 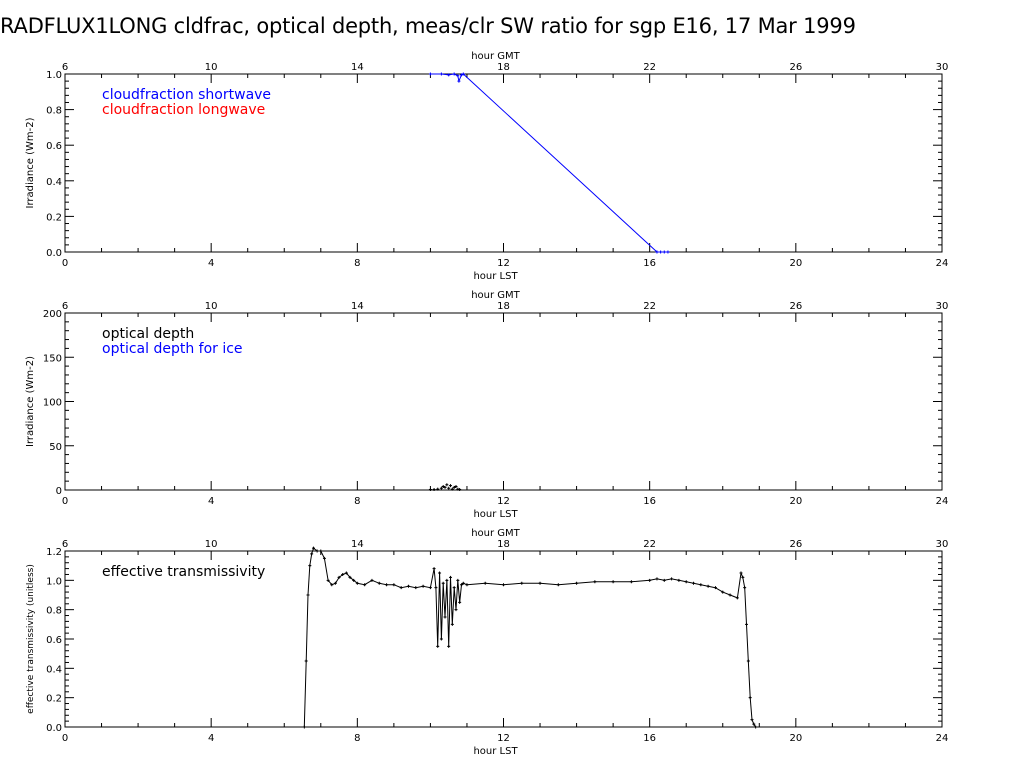 What do you see at coordinates (30, 162) in the screenshot?
I see `y-axis-label: Irradiance (Wm-2)` at bounding box center [30, 162].